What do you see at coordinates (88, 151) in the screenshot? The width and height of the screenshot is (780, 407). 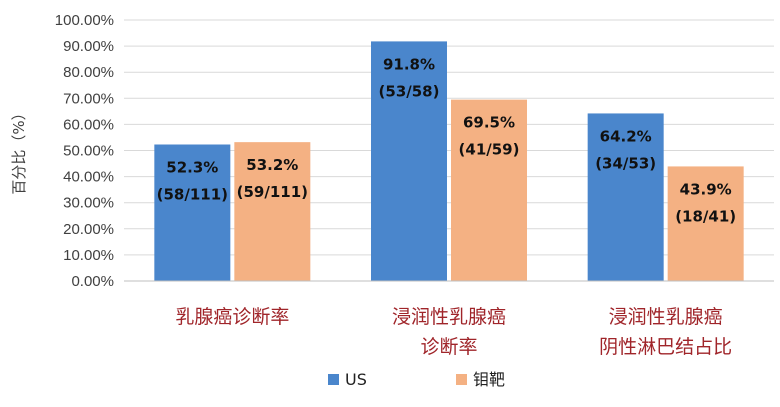 I see `y-tick-label: 50.00%` at bounding box center [88, 151].